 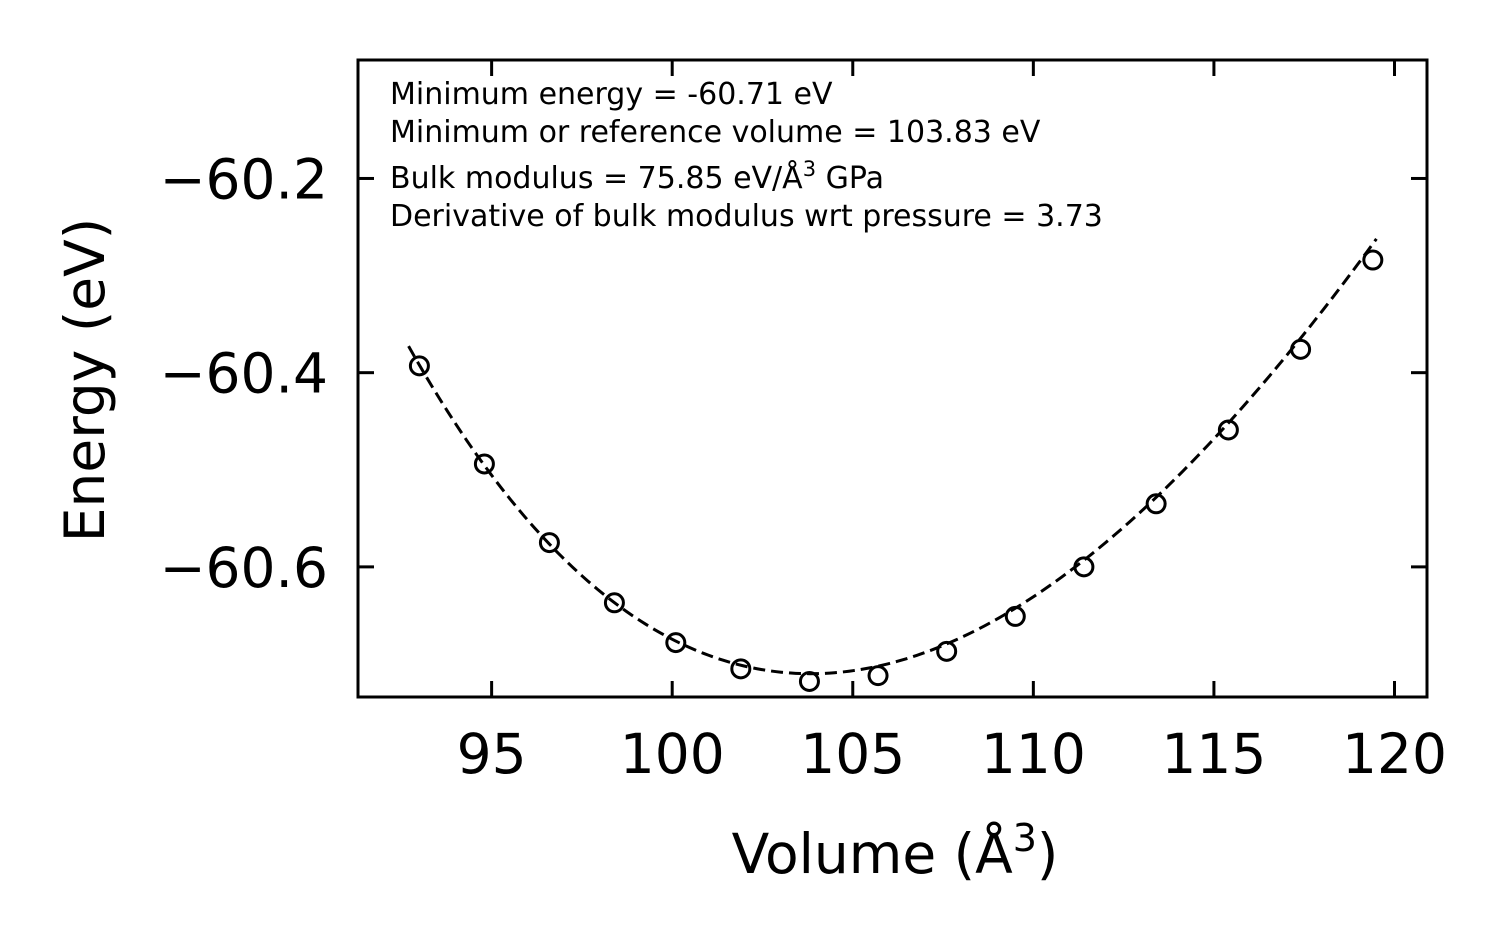 What do you see at coordinates (850, 178) in the screenshot?
I see `annotation-bulk-modulus-tail: GPa` at bounding box center [850, 178].